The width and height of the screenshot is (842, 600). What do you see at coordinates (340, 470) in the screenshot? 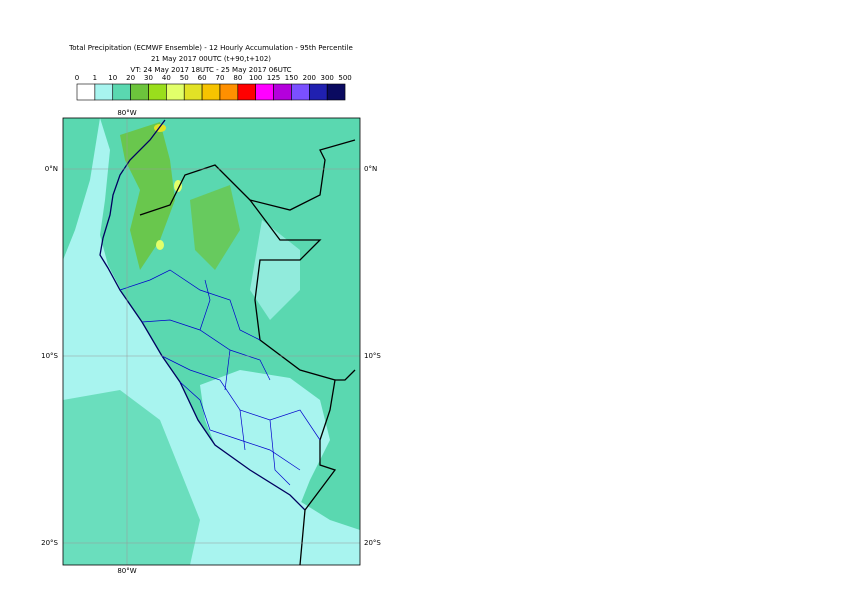
I see `teal-spot` at bounding box center [340, 470].